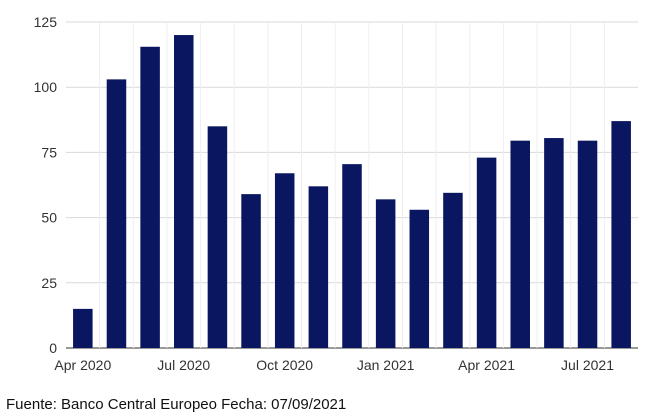 The height and width of the screenshot is (417, 650). I want to click on bar-dec-2020, so click(352, 256).